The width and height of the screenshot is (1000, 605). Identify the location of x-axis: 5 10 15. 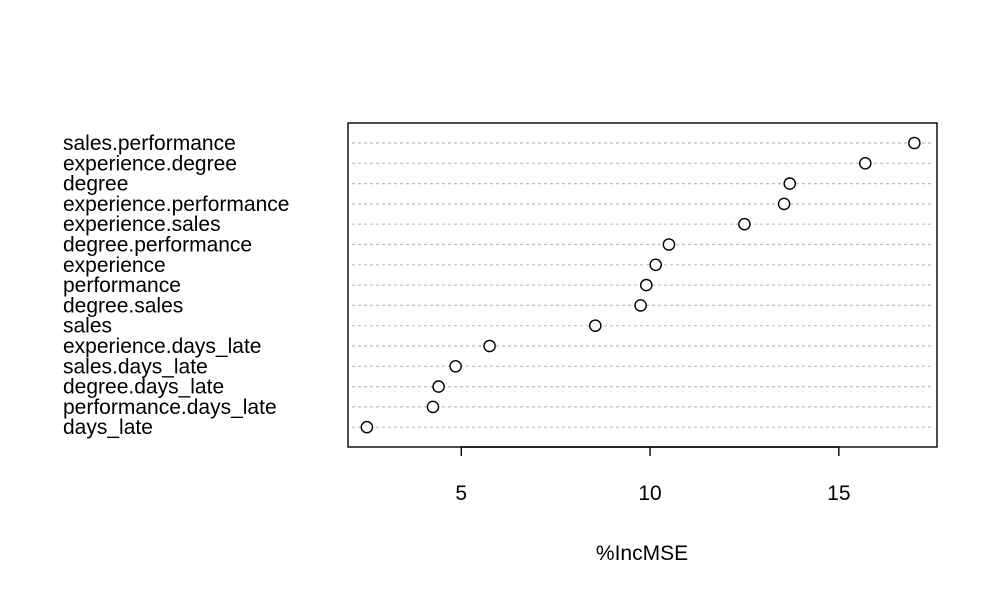
(653, 475).